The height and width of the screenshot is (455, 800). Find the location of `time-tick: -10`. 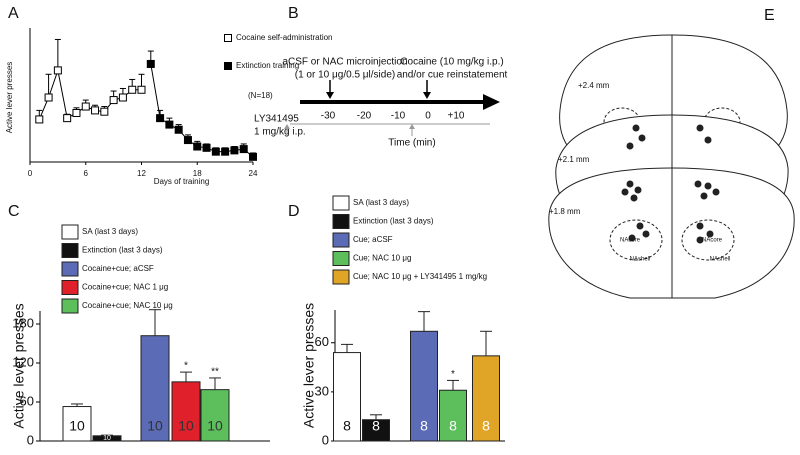

time-tick: -10 is located at coordinates (398, 116).